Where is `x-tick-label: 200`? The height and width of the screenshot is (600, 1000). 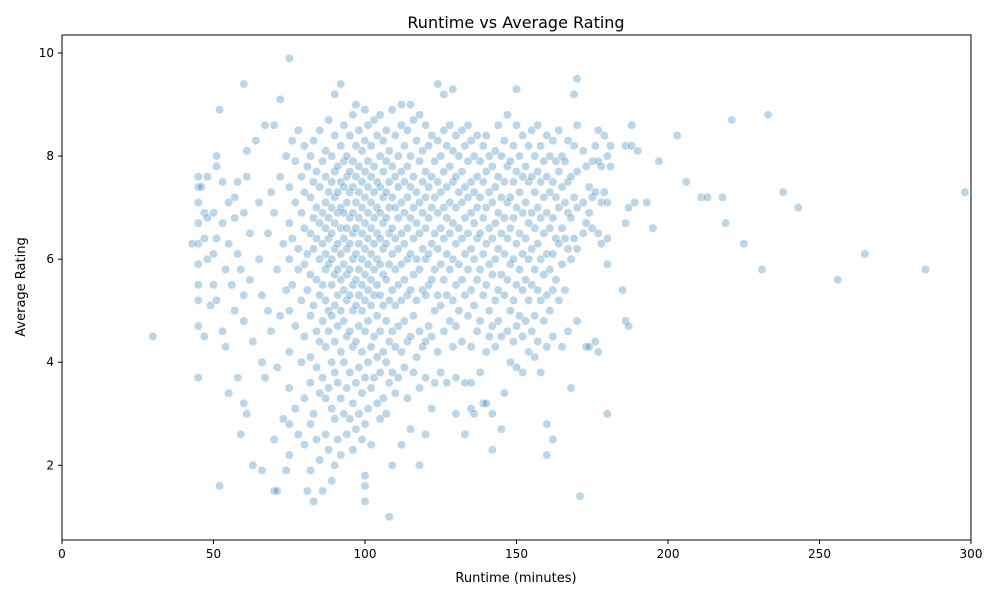
x-tick-label: 200 is located at coordinates (668, 554).